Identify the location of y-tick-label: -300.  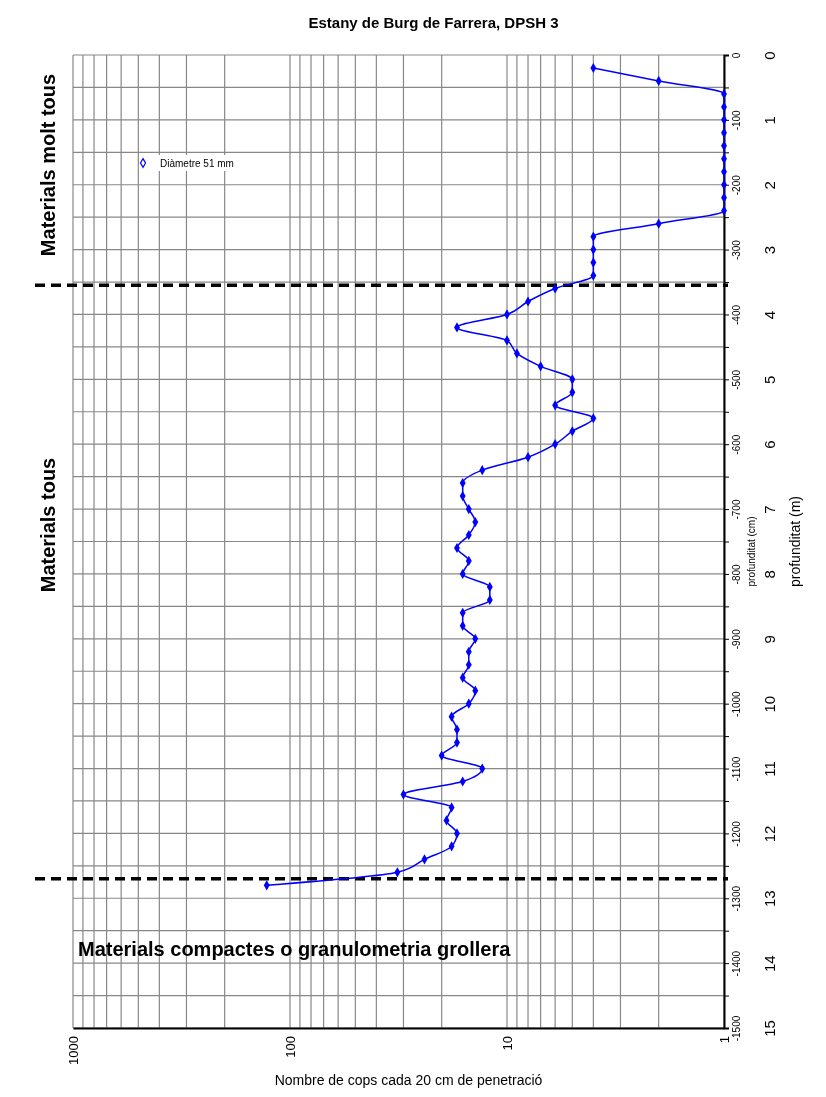
(736, 250).